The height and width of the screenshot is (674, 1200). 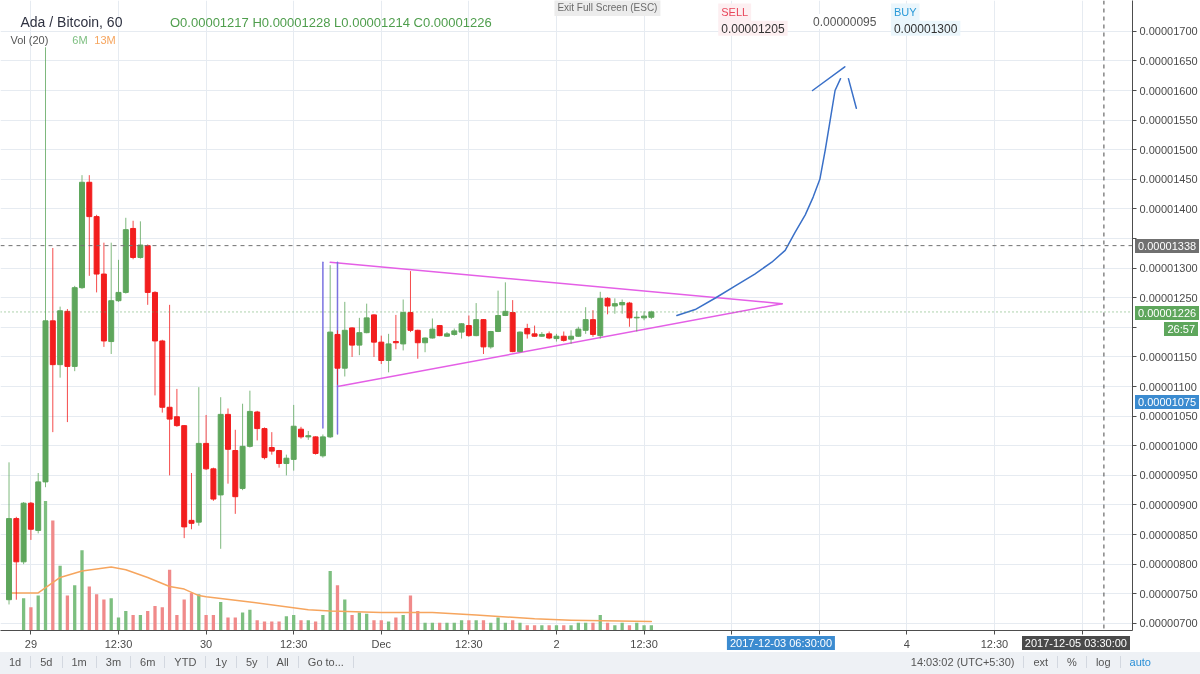 I want to click on text: log, so click(x=1103, y=662).